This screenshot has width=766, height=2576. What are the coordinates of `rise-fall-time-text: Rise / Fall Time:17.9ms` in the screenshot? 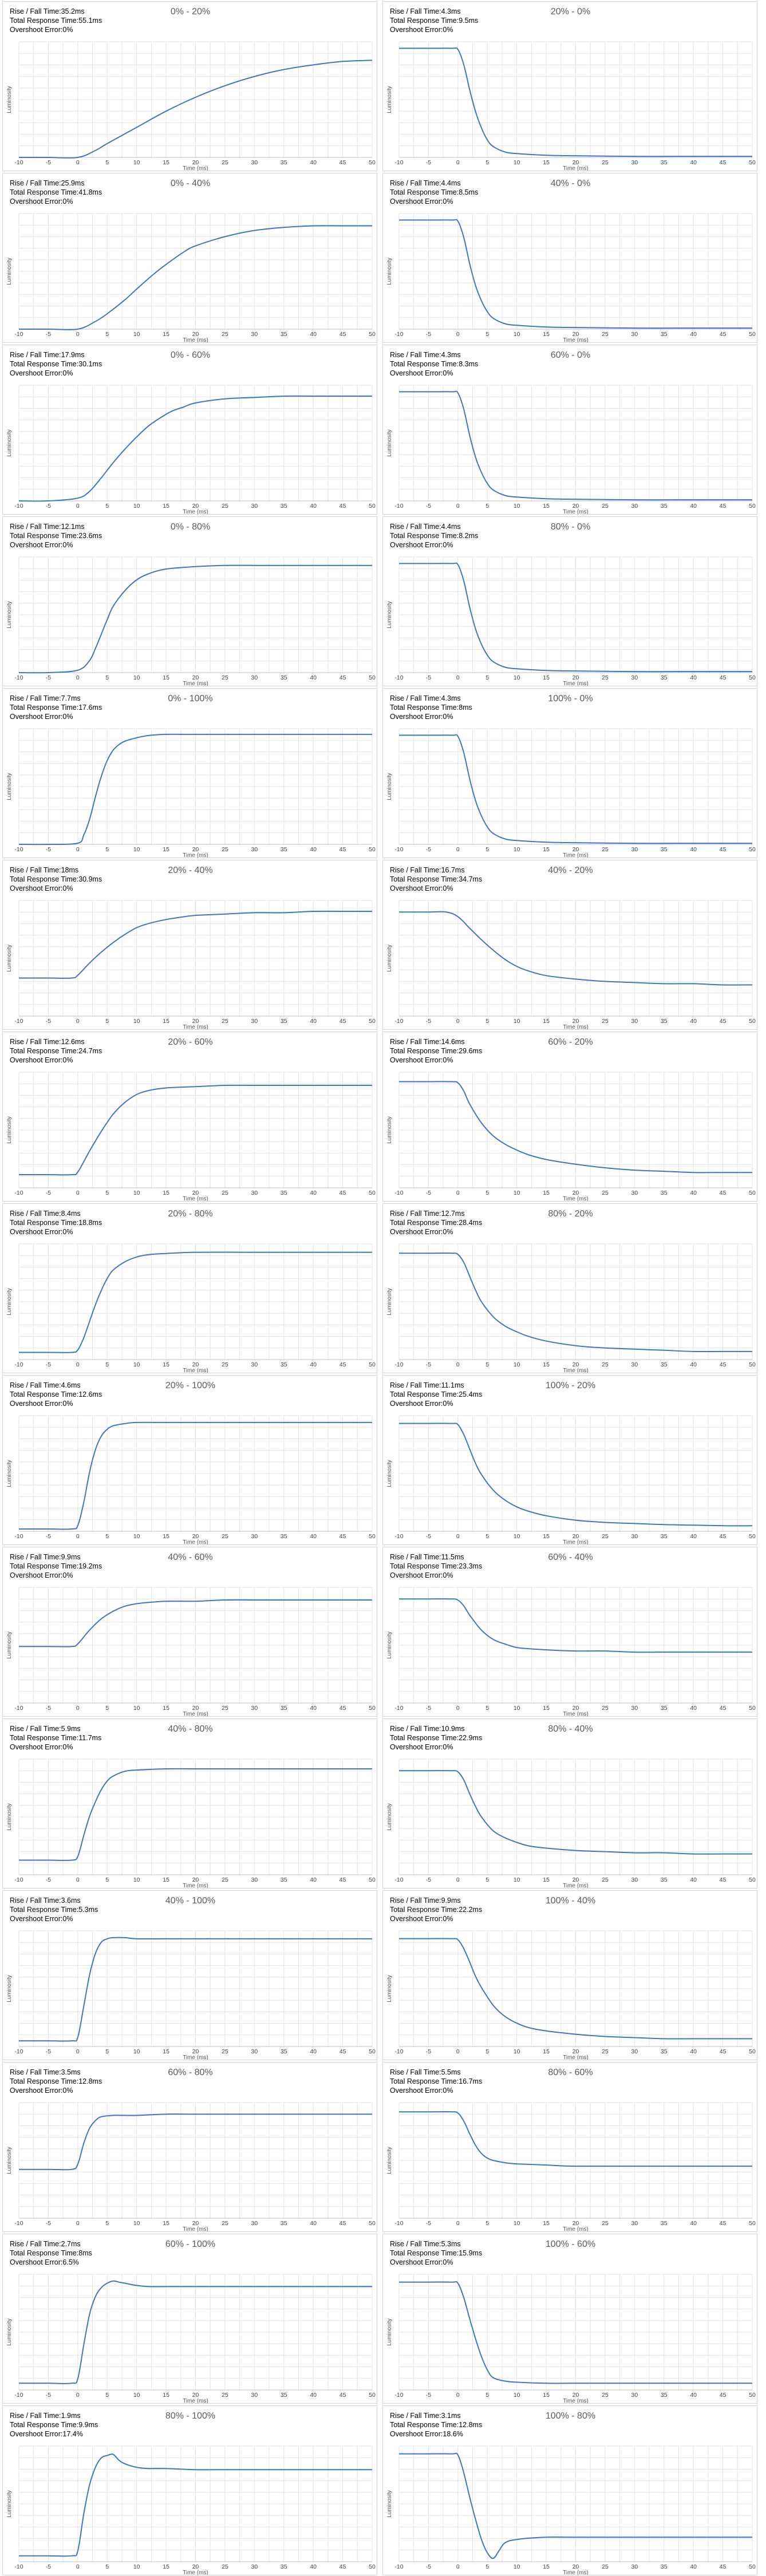 It's located at (47, 355).